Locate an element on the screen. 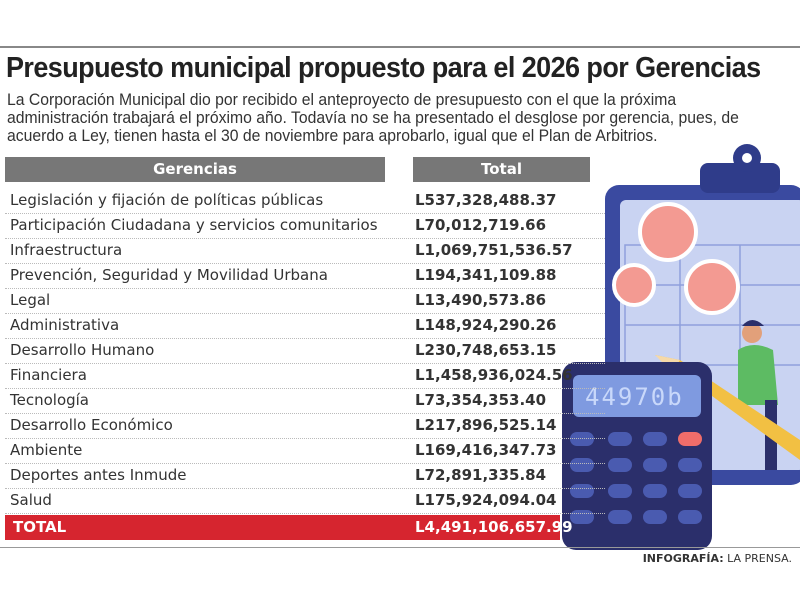  credit: INFOGRAFÍA: LA PRENSA. is located at coordinates (717, 558).